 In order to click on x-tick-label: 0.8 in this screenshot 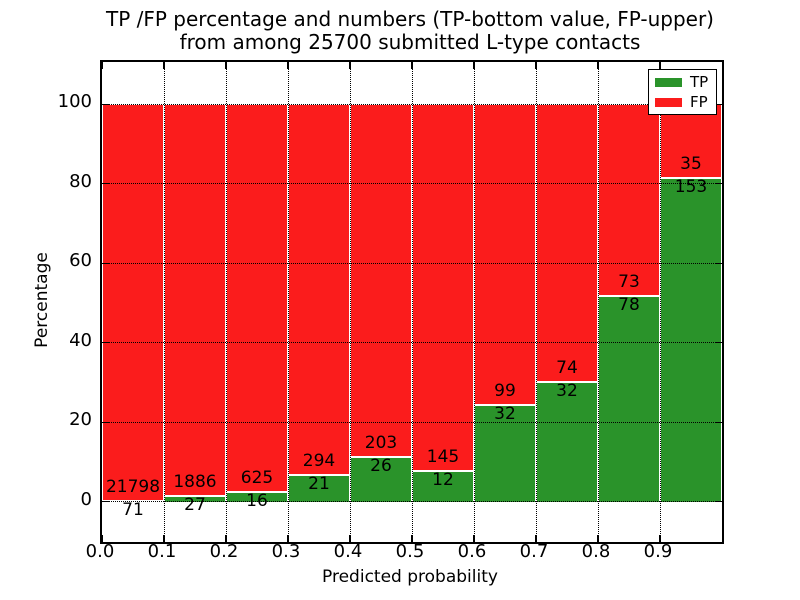, I will do `click(596, 551)`.